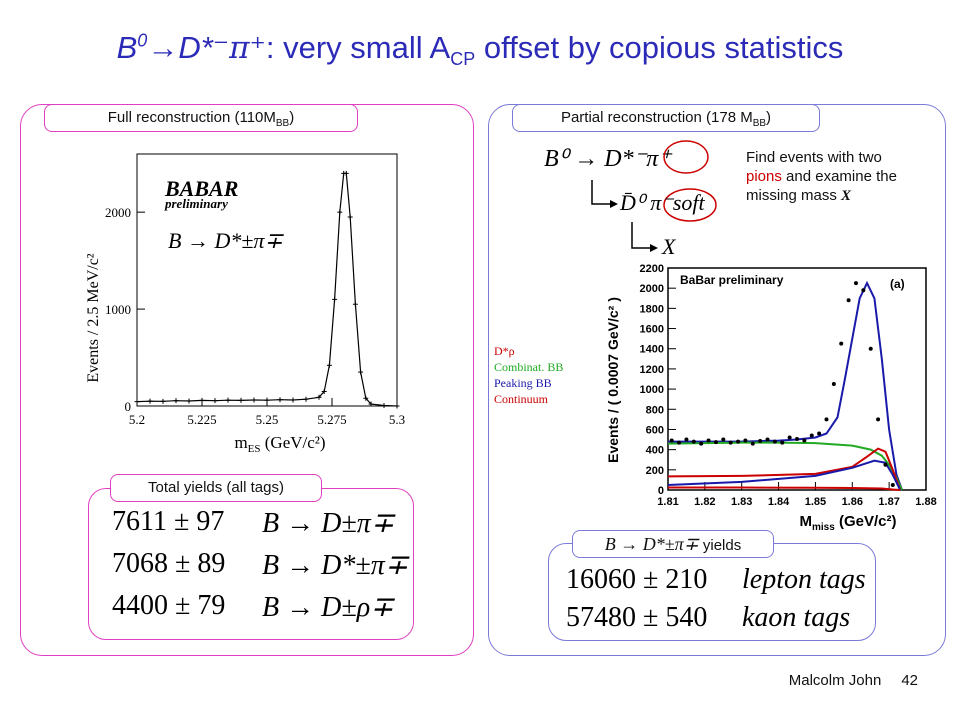  Describe the element at coordinates (523, 383) in the screenshot. I see `legend-peaking: Peaking BB` at that location.